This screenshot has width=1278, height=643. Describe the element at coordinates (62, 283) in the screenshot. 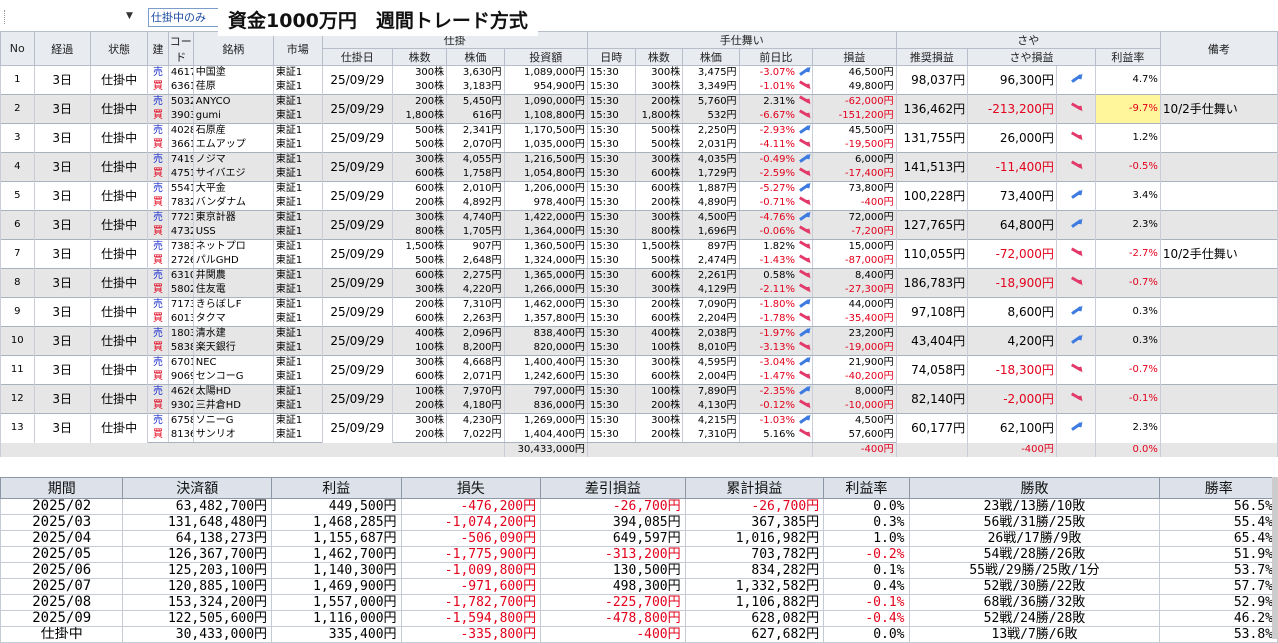

I see `elapsed-cell: 3日` at that location.